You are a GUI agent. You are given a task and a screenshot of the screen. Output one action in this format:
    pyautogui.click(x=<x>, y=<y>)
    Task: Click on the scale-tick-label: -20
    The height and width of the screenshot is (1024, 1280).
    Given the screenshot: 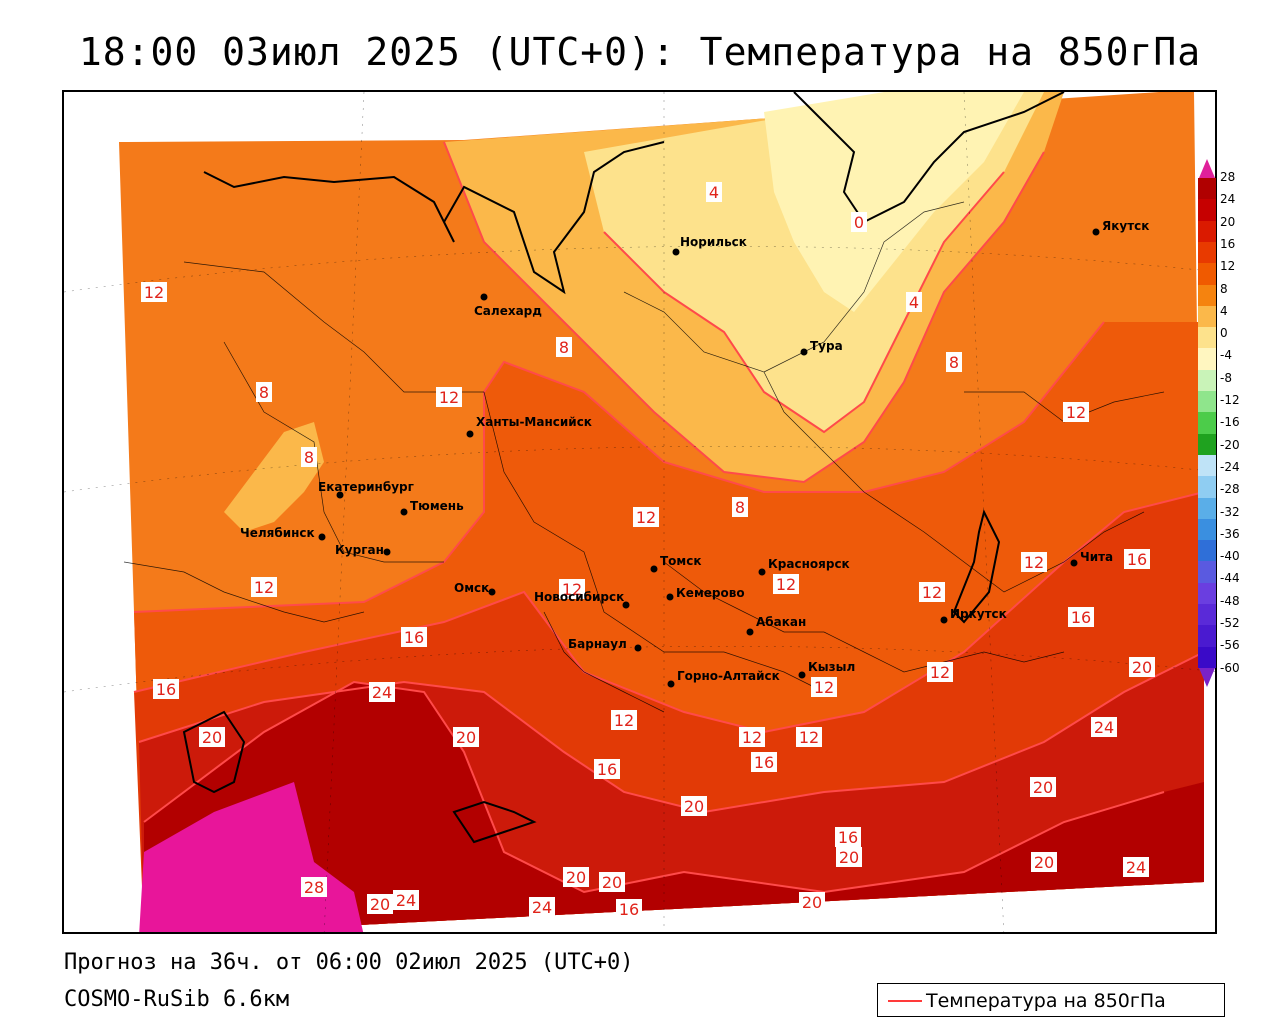 What is the action you would take?
    pyautogui.click(x=1230, y=444)
    